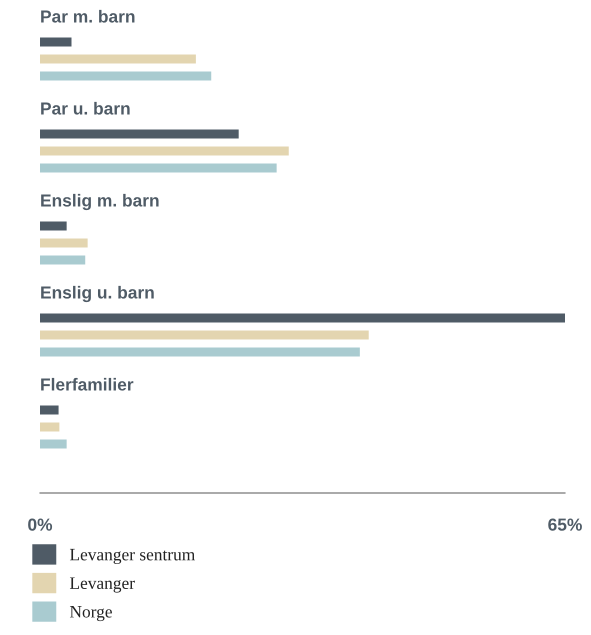  Describe the element at coordinates (87, 384) in the screenshot. I see `y-tick-label: Flerfamilier` at that location.